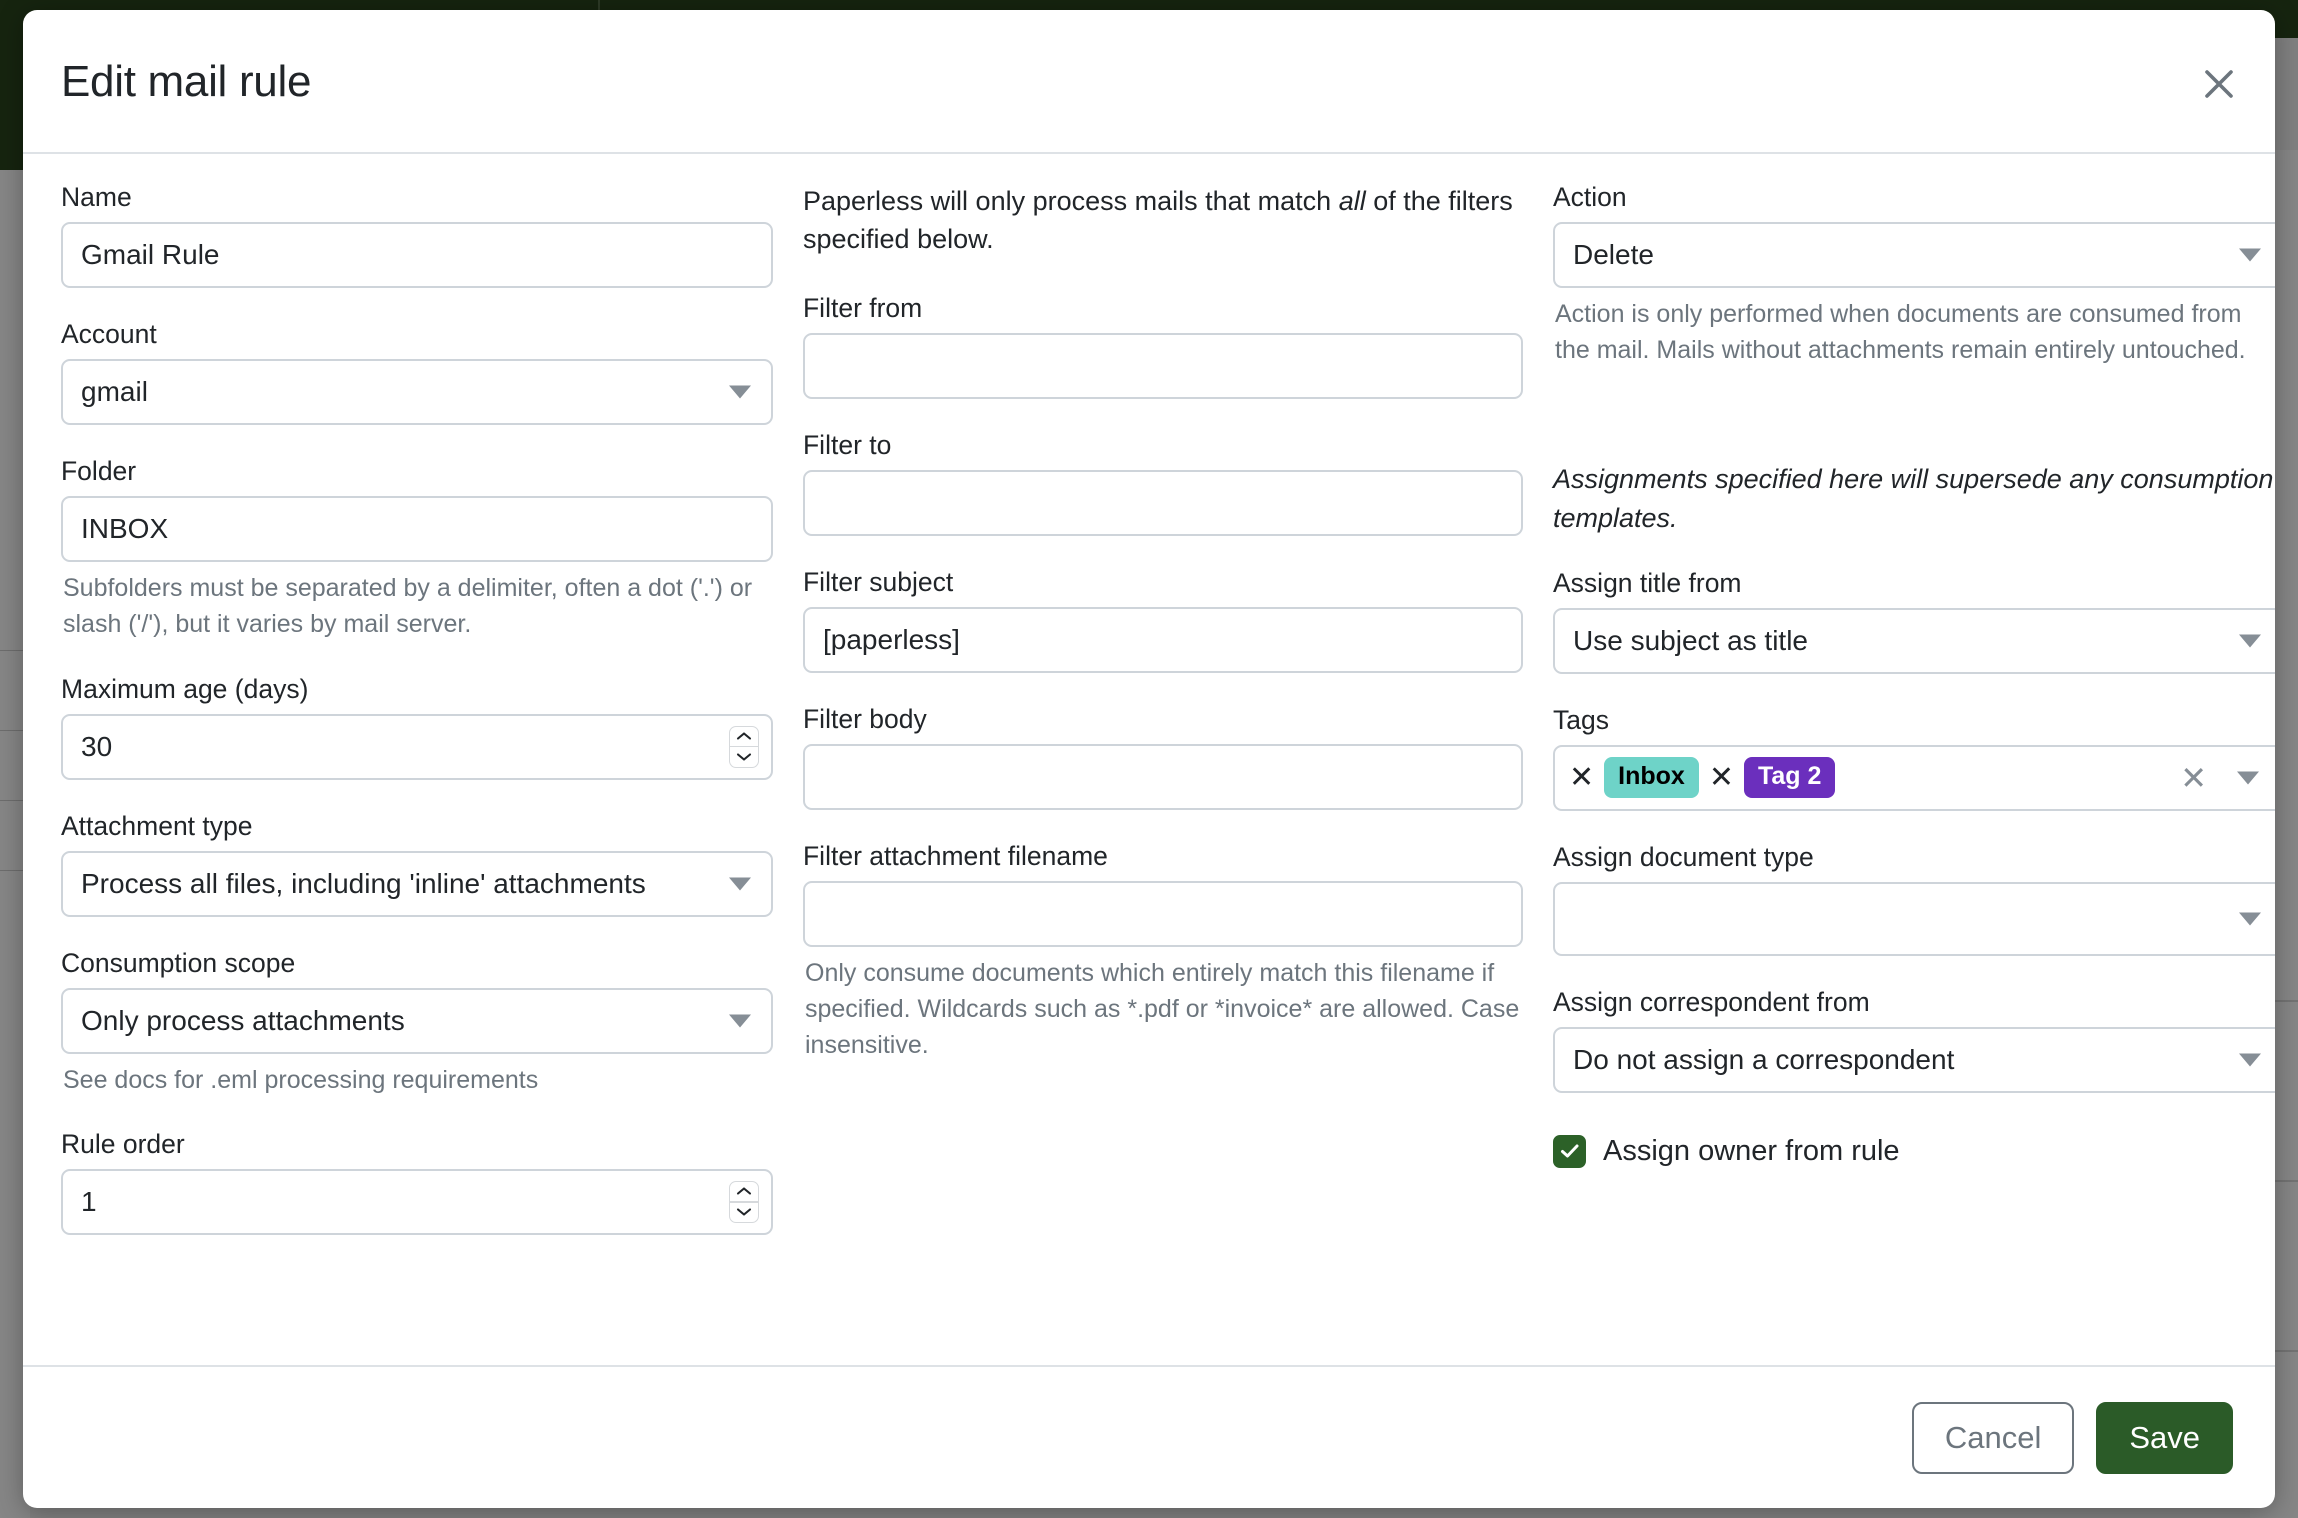  I want to click on filter-attachment-filename-label: Filter attachment filename, so click(955, 855).